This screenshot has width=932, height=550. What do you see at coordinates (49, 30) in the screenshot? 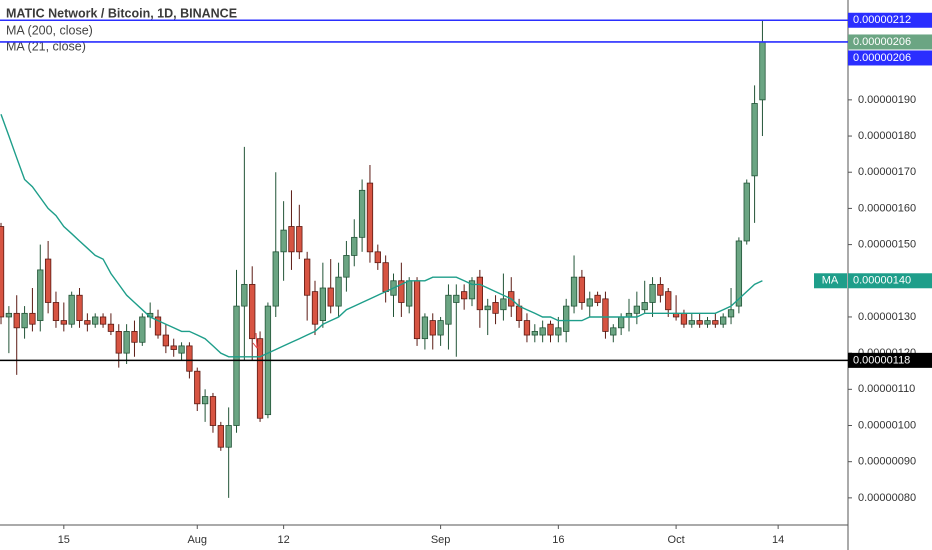
I see `indicator-legend: MA (200, close)` at bounding box center [49, 30].